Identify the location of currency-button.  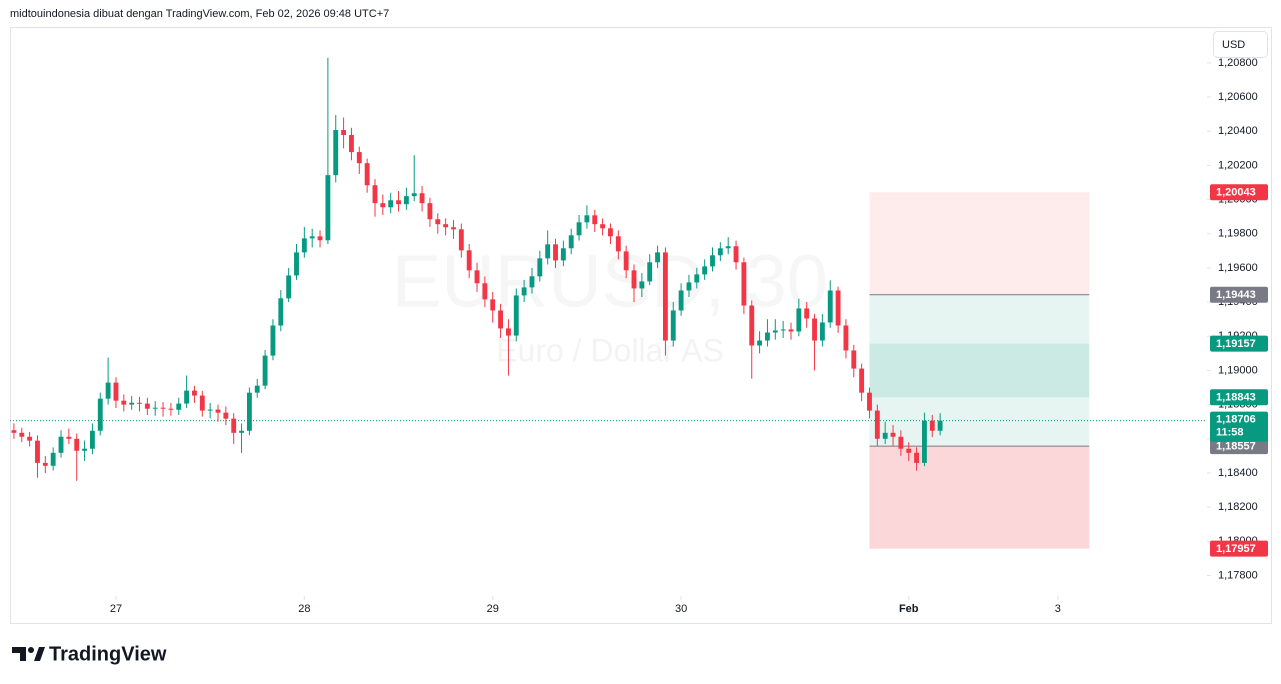
(1240, 44).